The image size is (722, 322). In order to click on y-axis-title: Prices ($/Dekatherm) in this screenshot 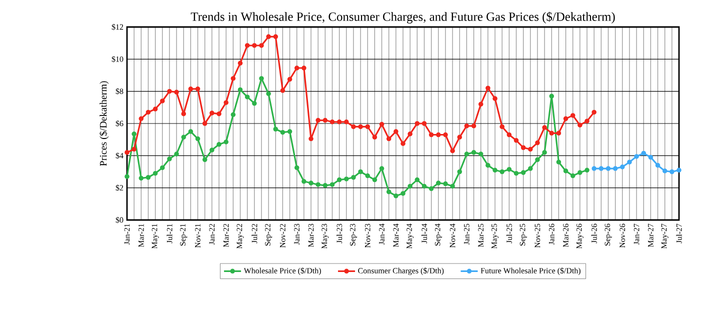, I will do `click(104, 123)`.